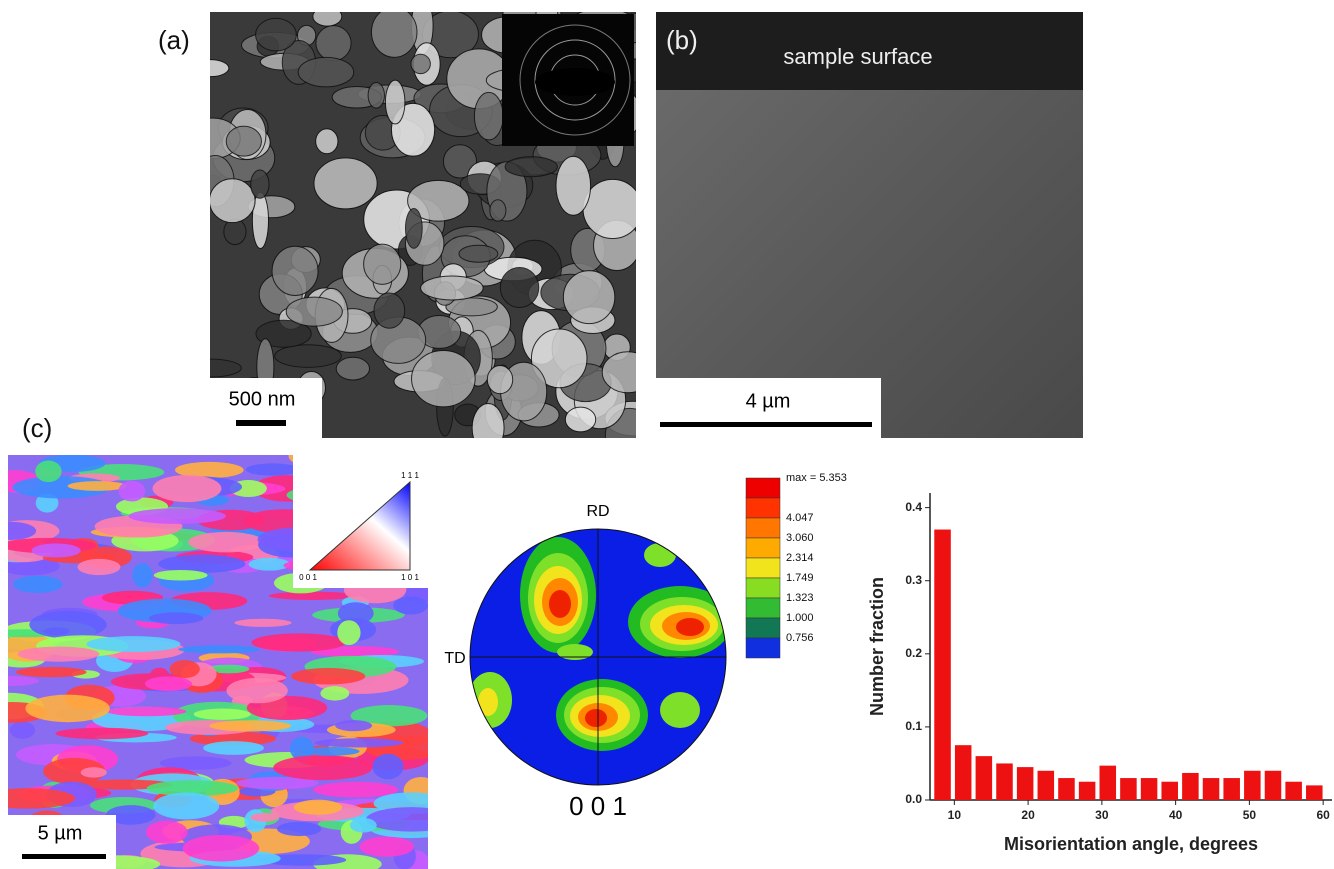 This screenshot has width=1334, height=869. I want to click on ipf-key, so click(359, 525).